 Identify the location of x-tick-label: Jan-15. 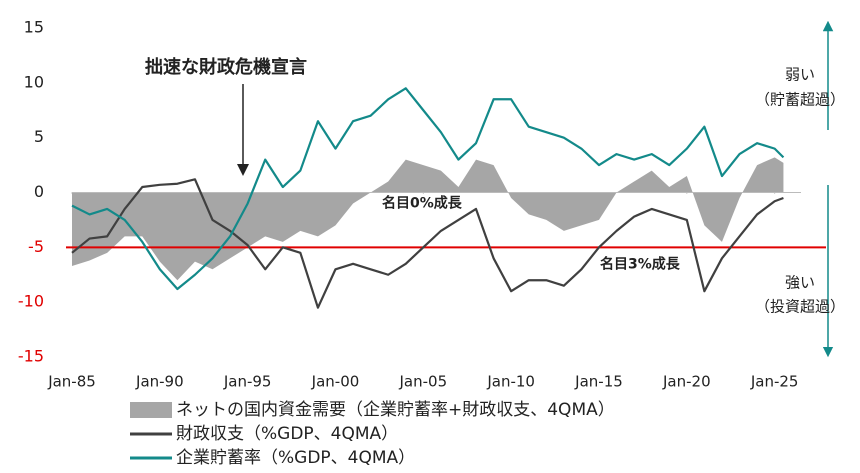
(598, 382).